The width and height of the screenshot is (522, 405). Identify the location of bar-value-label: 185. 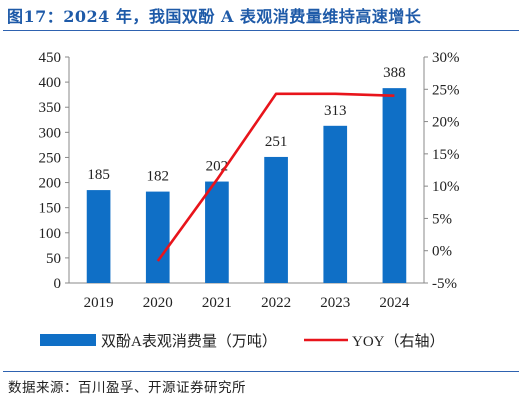
(98, 175).